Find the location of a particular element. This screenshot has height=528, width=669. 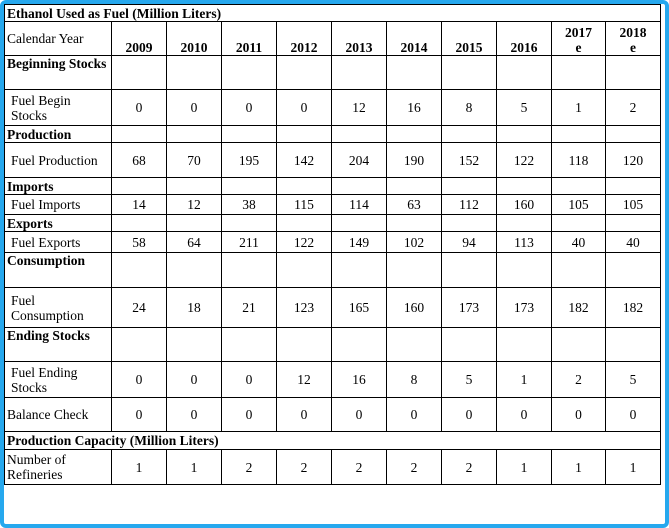

value-cell: 24 is located at coordinates (139, 307).